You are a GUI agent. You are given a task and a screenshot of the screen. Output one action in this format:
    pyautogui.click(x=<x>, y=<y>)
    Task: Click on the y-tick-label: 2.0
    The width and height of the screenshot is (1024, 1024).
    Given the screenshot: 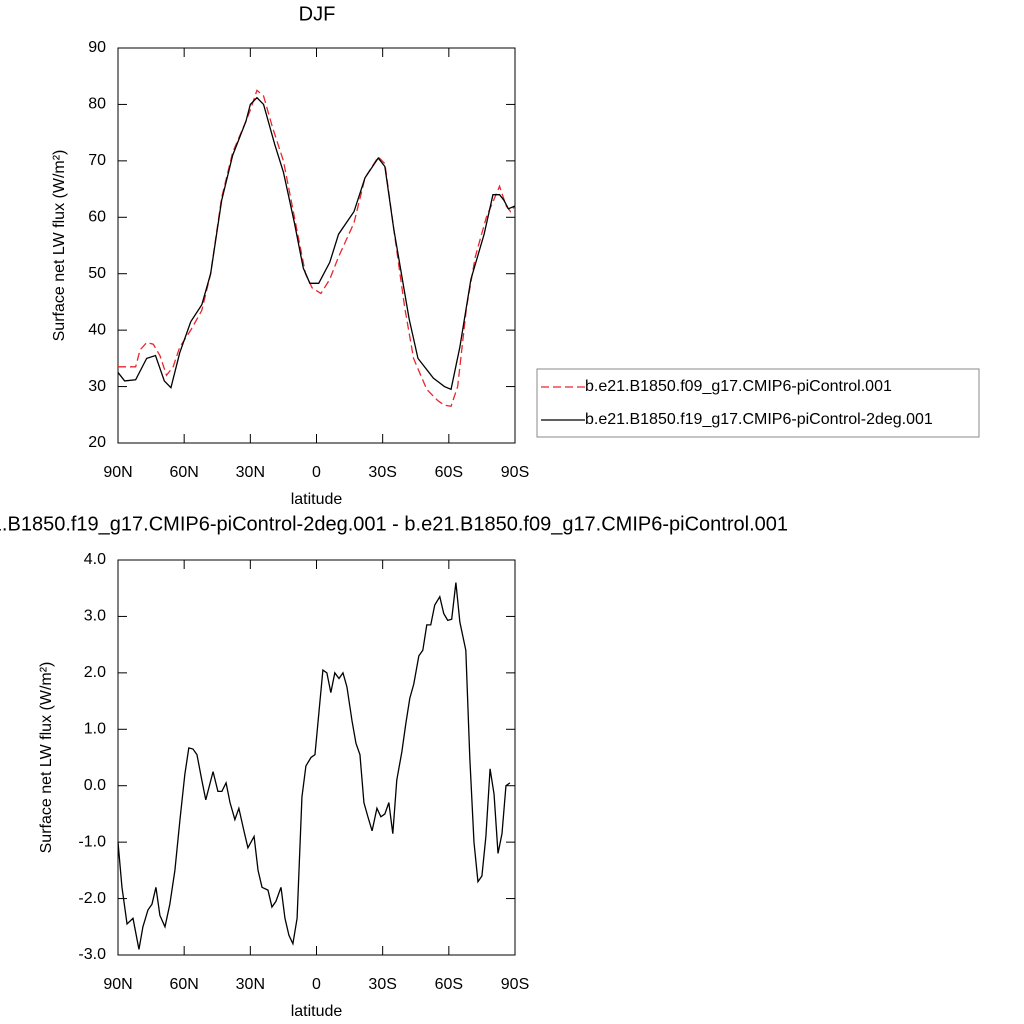 What is the action you would take?
    pyautogui.click(x=95, y=672)
    